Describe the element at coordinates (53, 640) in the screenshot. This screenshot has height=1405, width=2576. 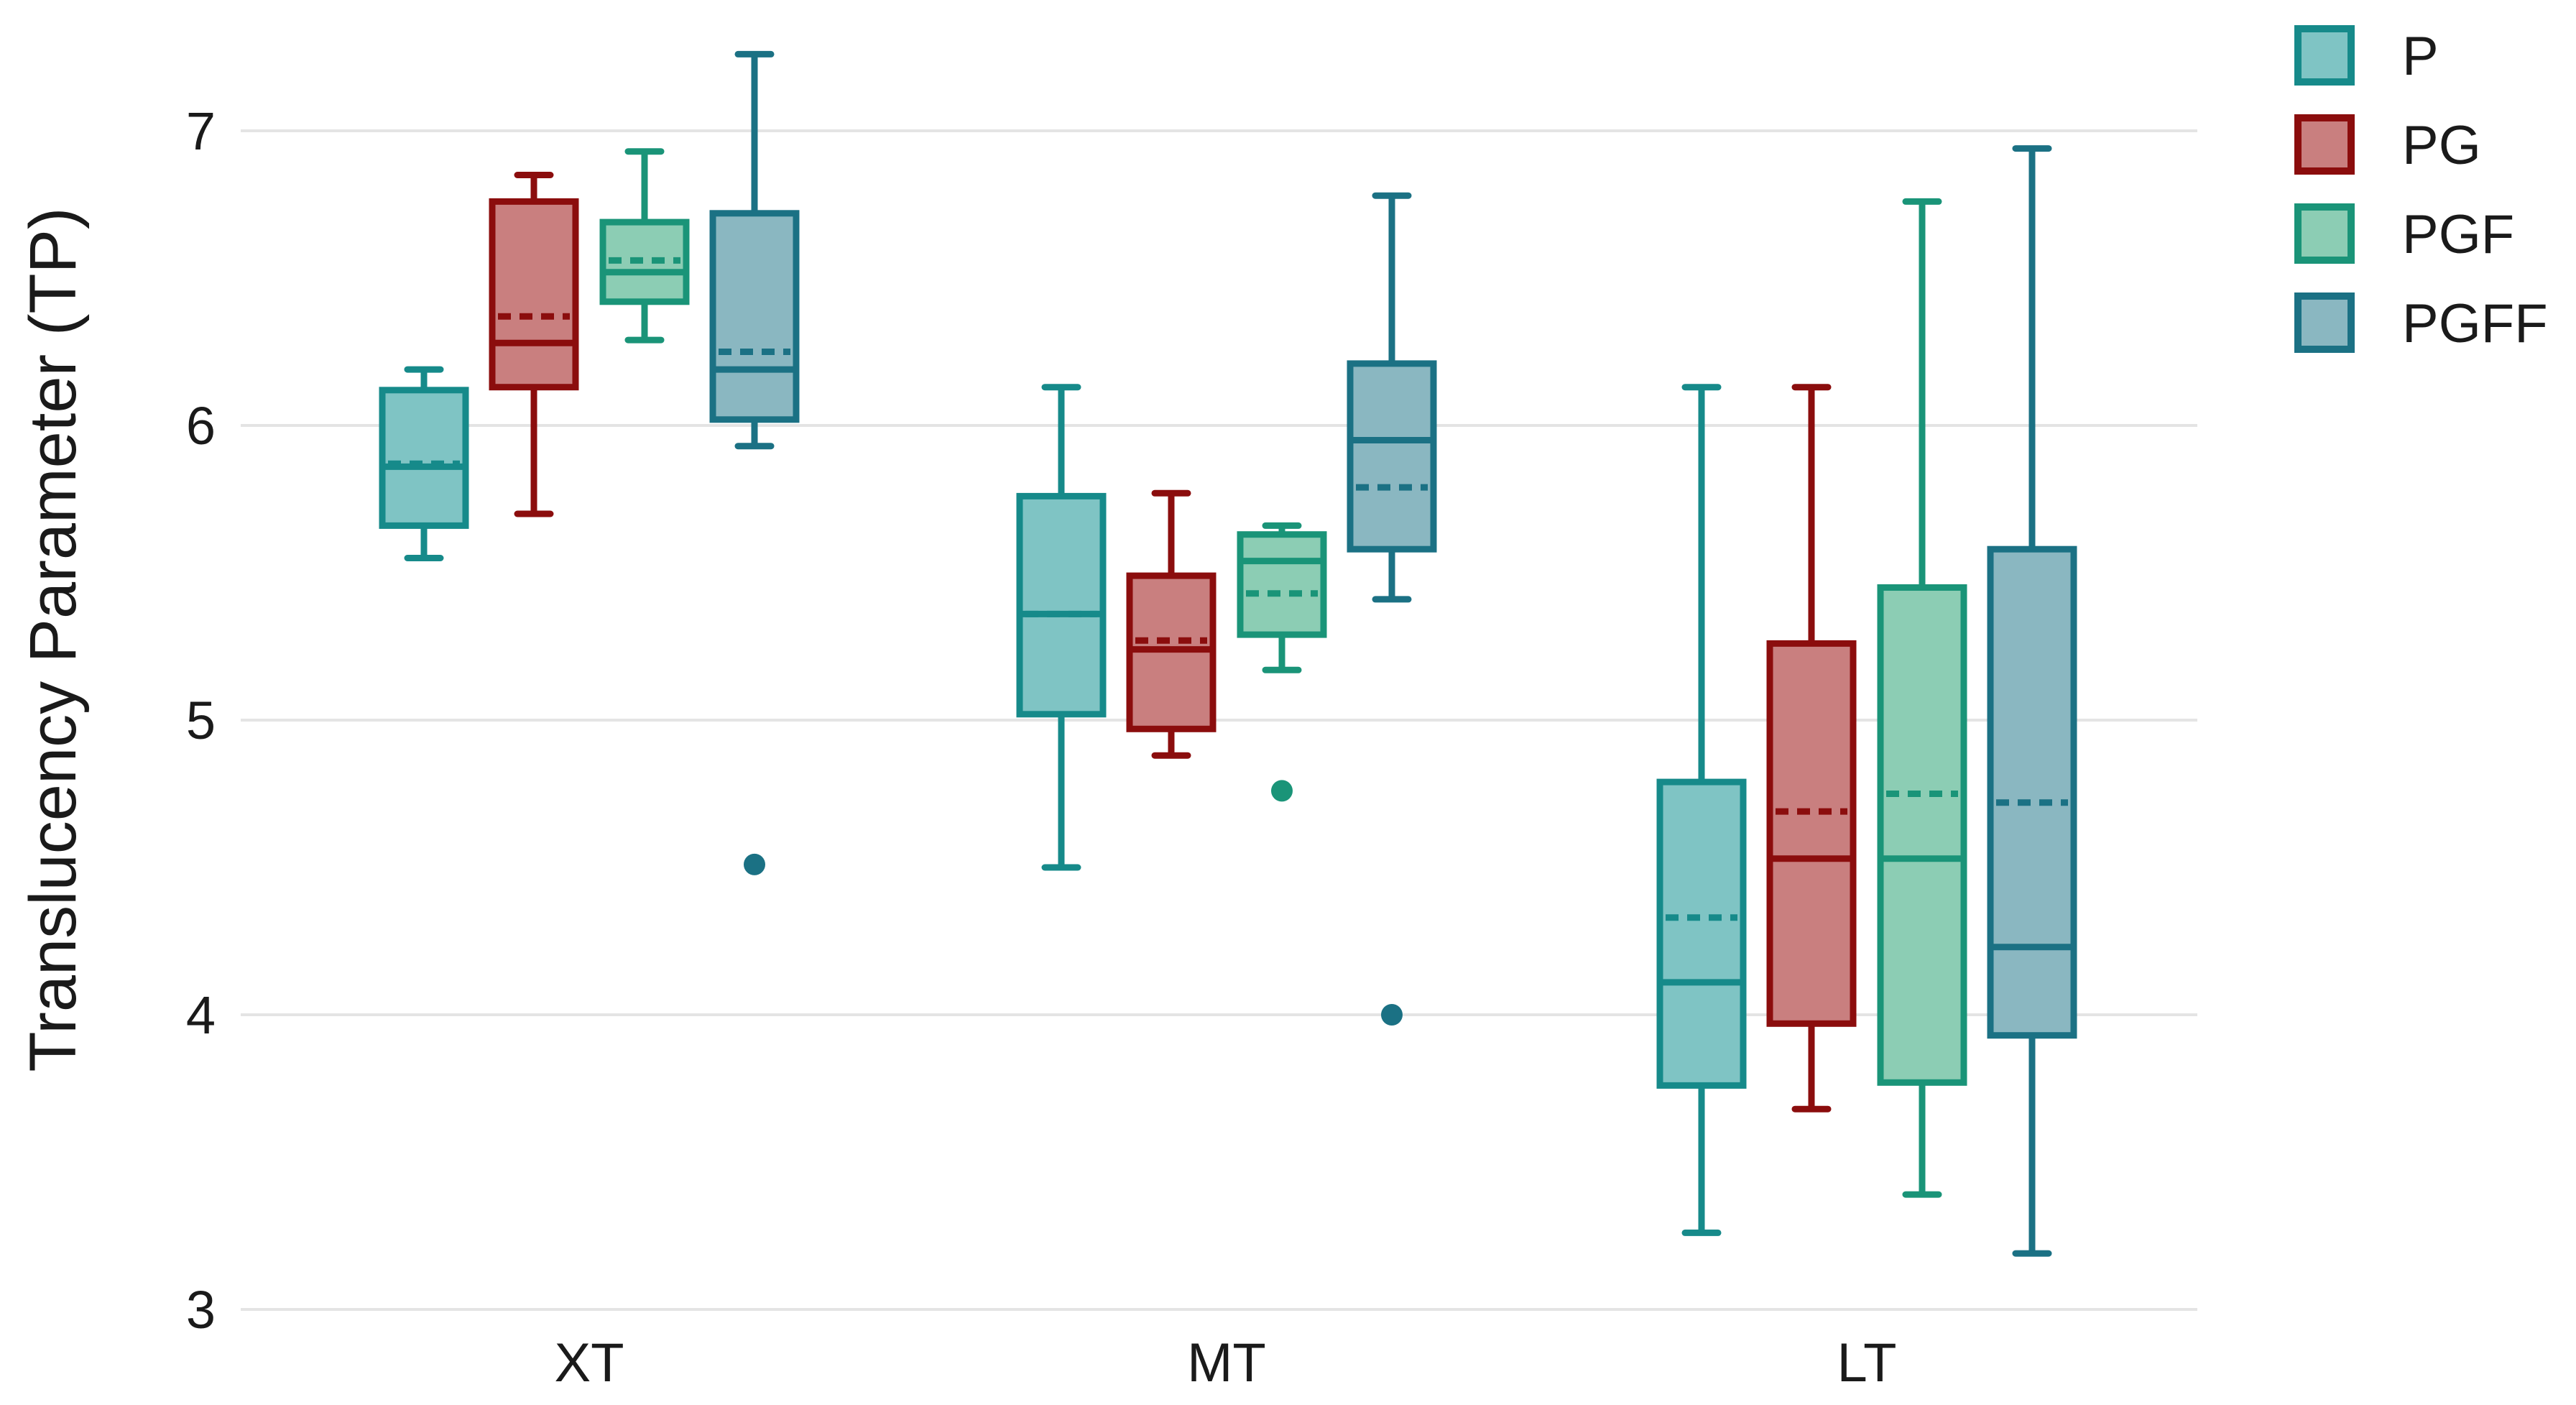
I see `y-axis-title: Translucency Parameter (TP)` at that location.